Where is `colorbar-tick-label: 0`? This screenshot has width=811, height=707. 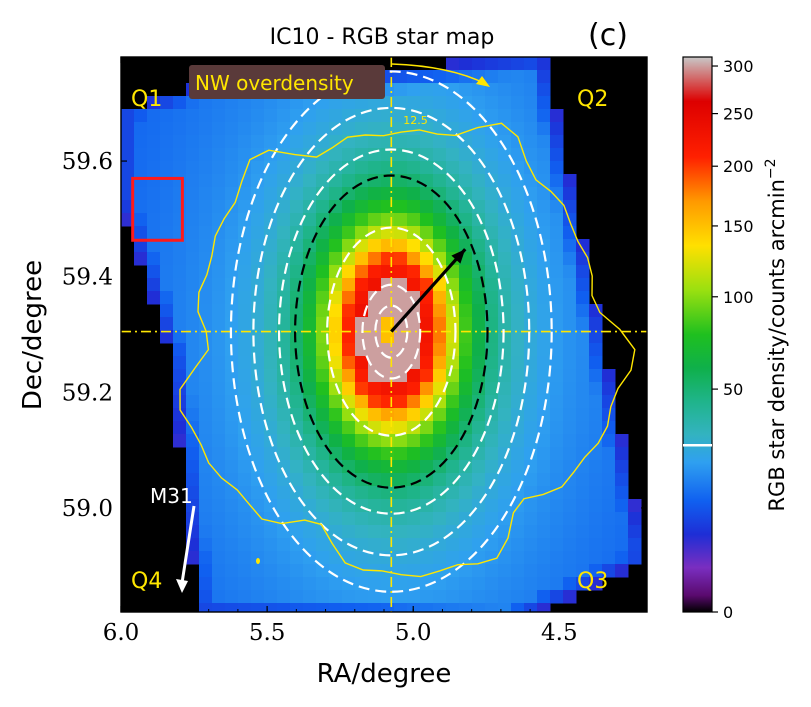
colorbar-tick-label: 0 is located at coordinates (728, 612).